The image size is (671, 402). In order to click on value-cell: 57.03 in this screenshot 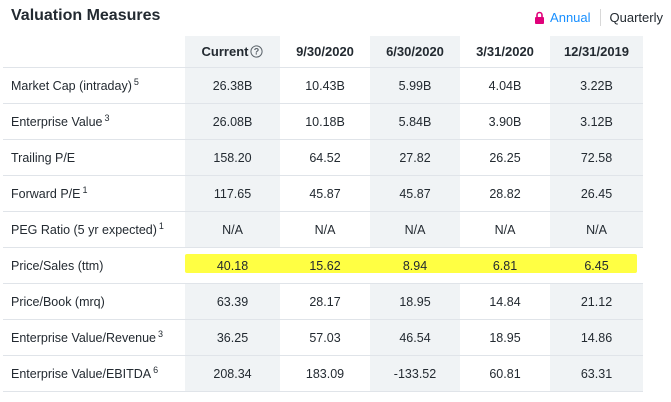, I will do `click(325, 337)`.